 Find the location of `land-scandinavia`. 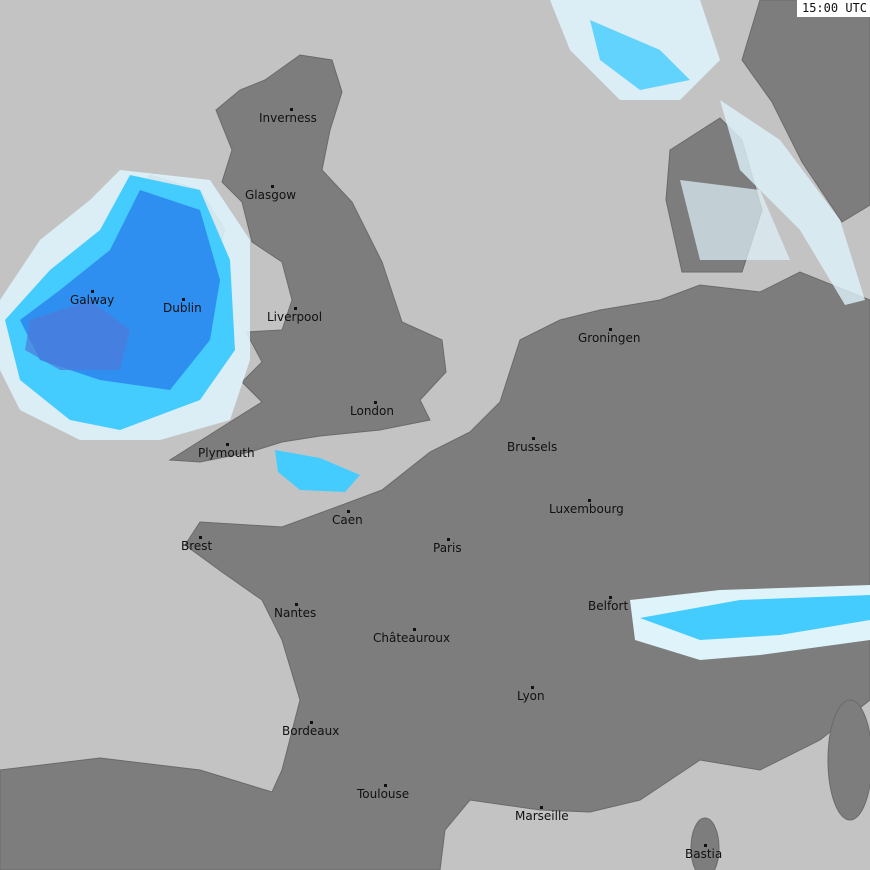

land-scandinavia is located at coordinates (805, 111).